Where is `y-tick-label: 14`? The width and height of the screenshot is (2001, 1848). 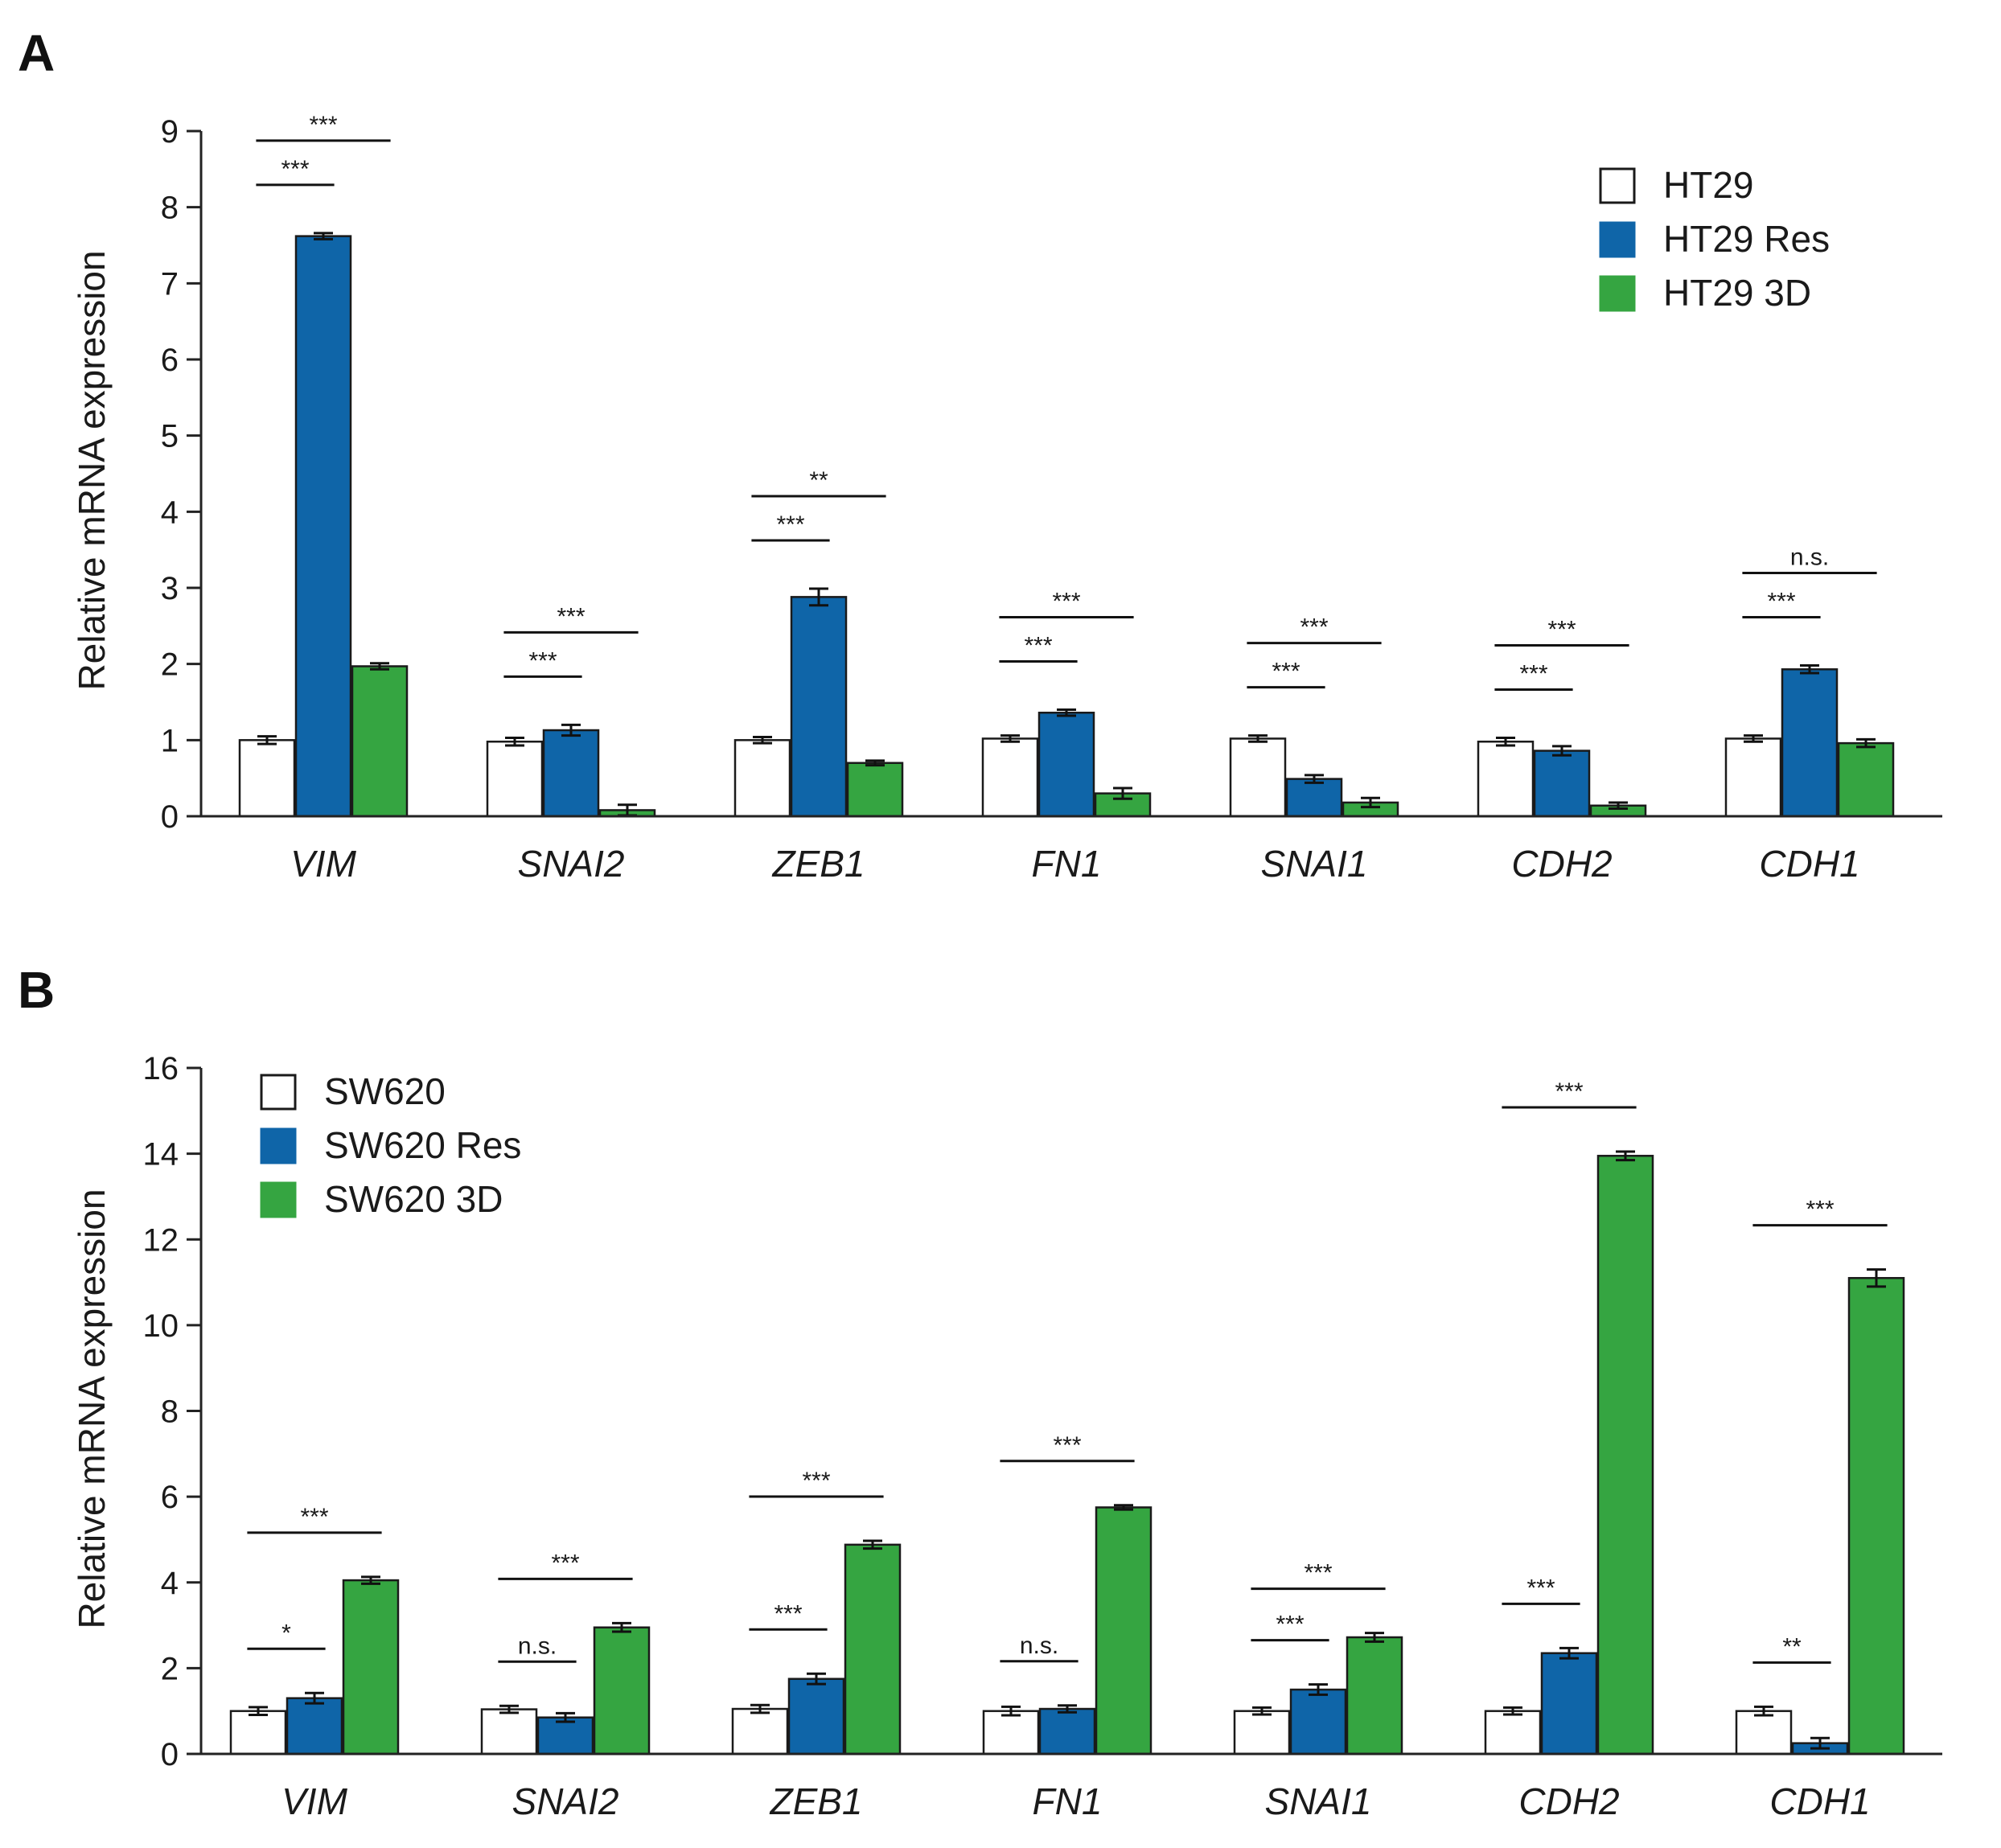 y-tick-label: 14 is located at coordinates (161, 1154).